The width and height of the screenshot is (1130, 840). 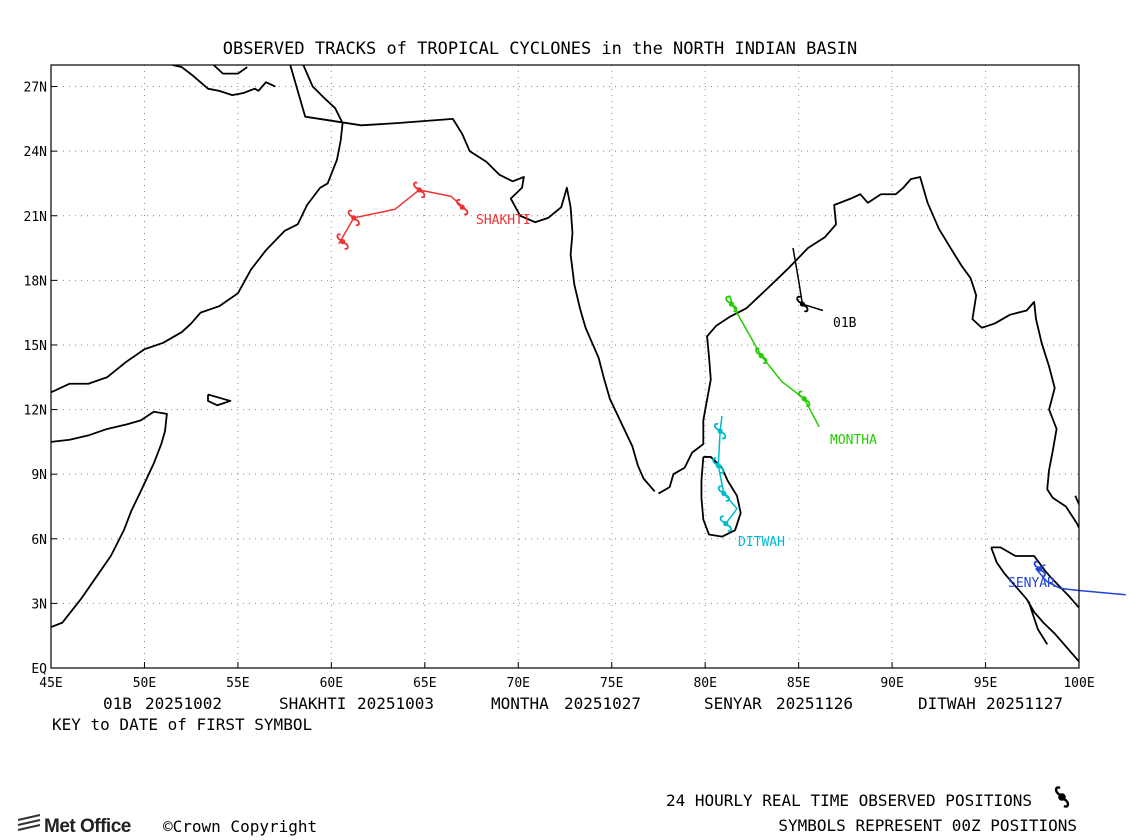 I want to click on key-senyar-name: SENYAR, so click(x=733, y=703).